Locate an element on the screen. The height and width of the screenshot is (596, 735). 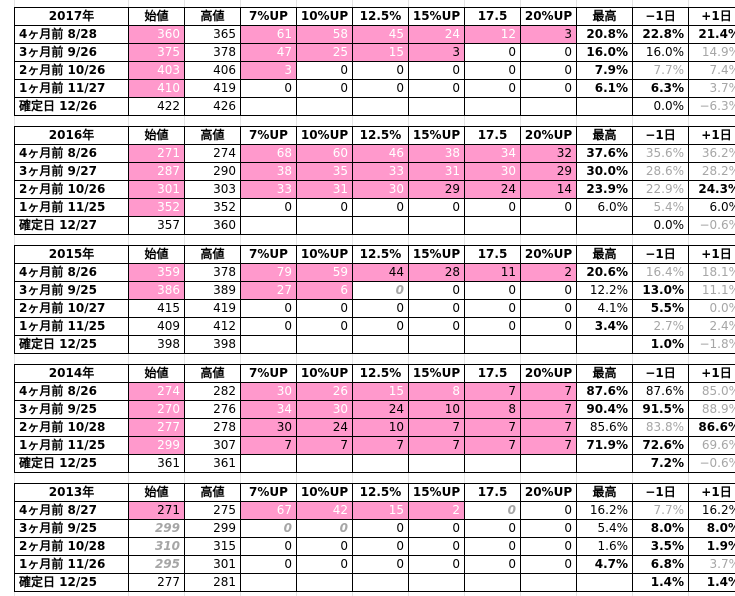
column-header: −1日 is located at coordinates (660, 373).